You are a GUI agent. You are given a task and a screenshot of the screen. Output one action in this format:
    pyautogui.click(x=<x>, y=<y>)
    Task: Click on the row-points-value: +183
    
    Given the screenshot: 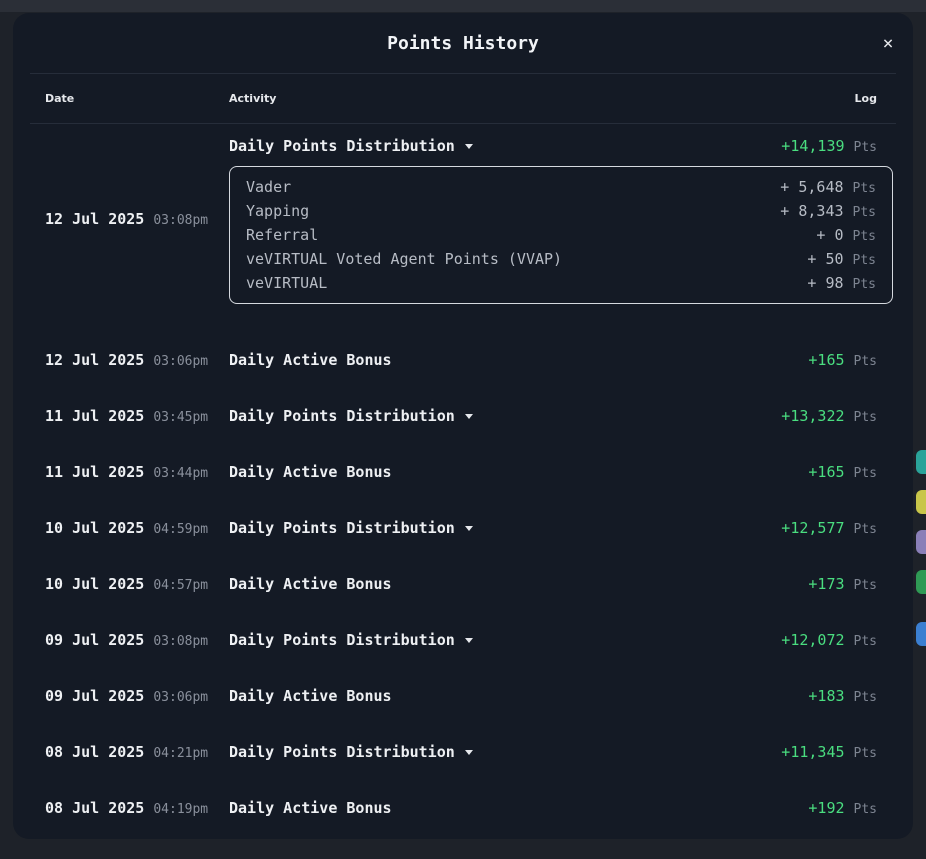 What is the action you would take?
    pyautogui.click(x=826, y=696)
    